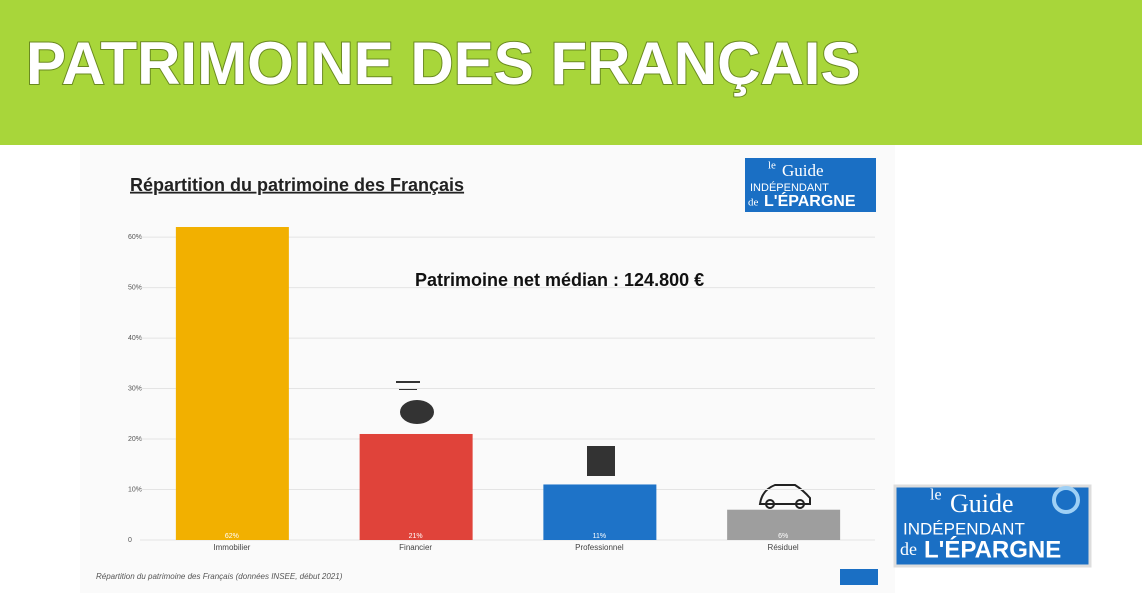 The height and width of the screenshot is (605, 1142). I want to click on x-tick-label: Financier, so click(415, 547).